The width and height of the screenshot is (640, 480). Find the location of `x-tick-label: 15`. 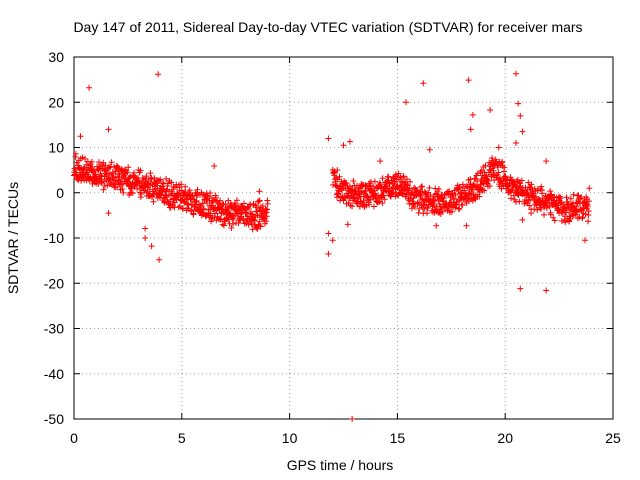

x-tick-label: 15 is located at coordinates (398, 438).